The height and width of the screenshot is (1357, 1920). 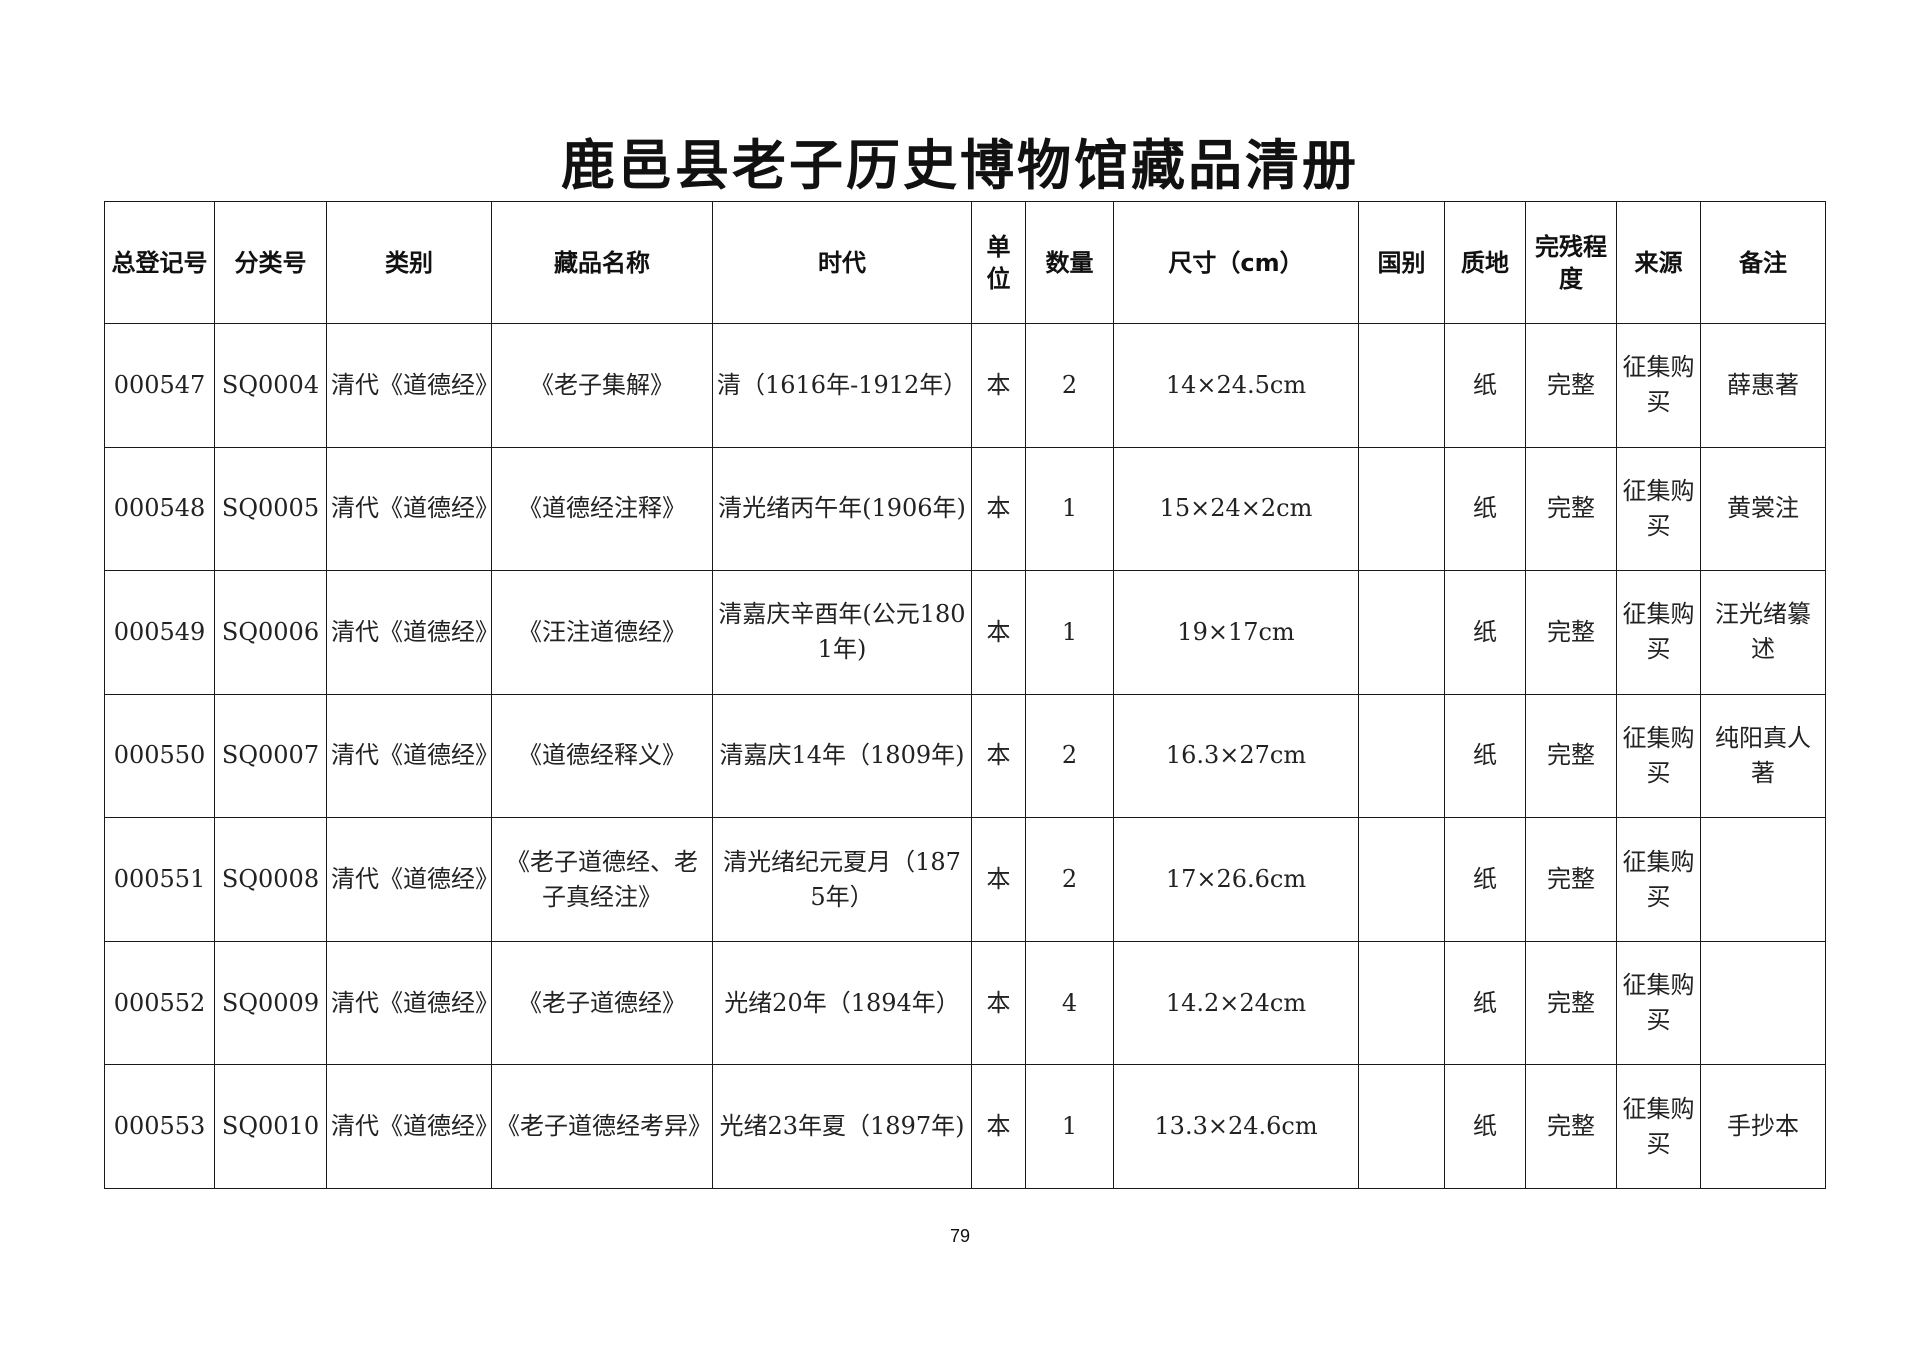 I want to click on cell-reg: 000548, so click(x=159, y=509).